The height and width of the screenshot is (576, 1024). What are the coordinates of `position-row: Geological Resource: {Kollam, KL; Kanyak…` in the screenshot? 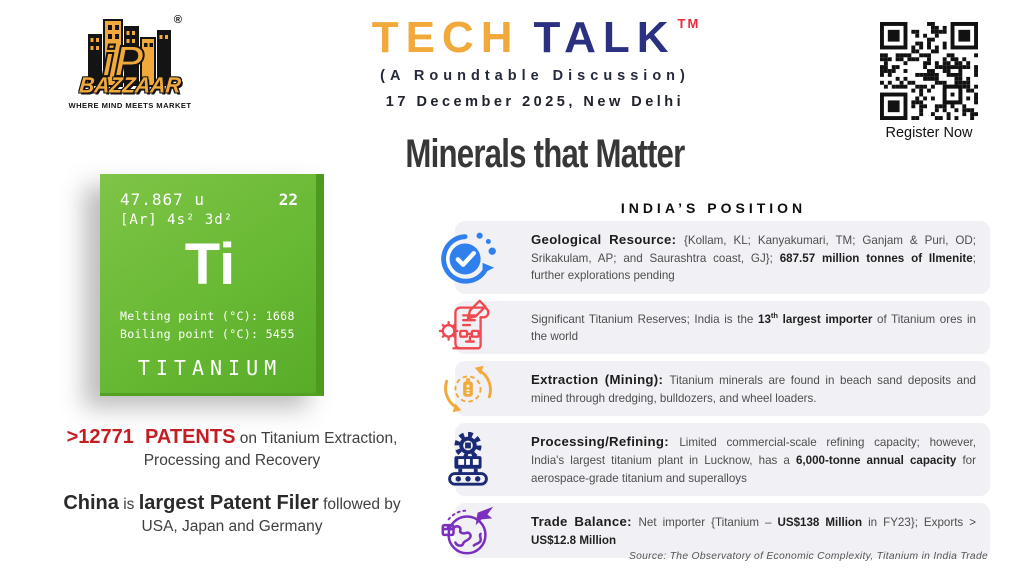 It's located at (713, 257).